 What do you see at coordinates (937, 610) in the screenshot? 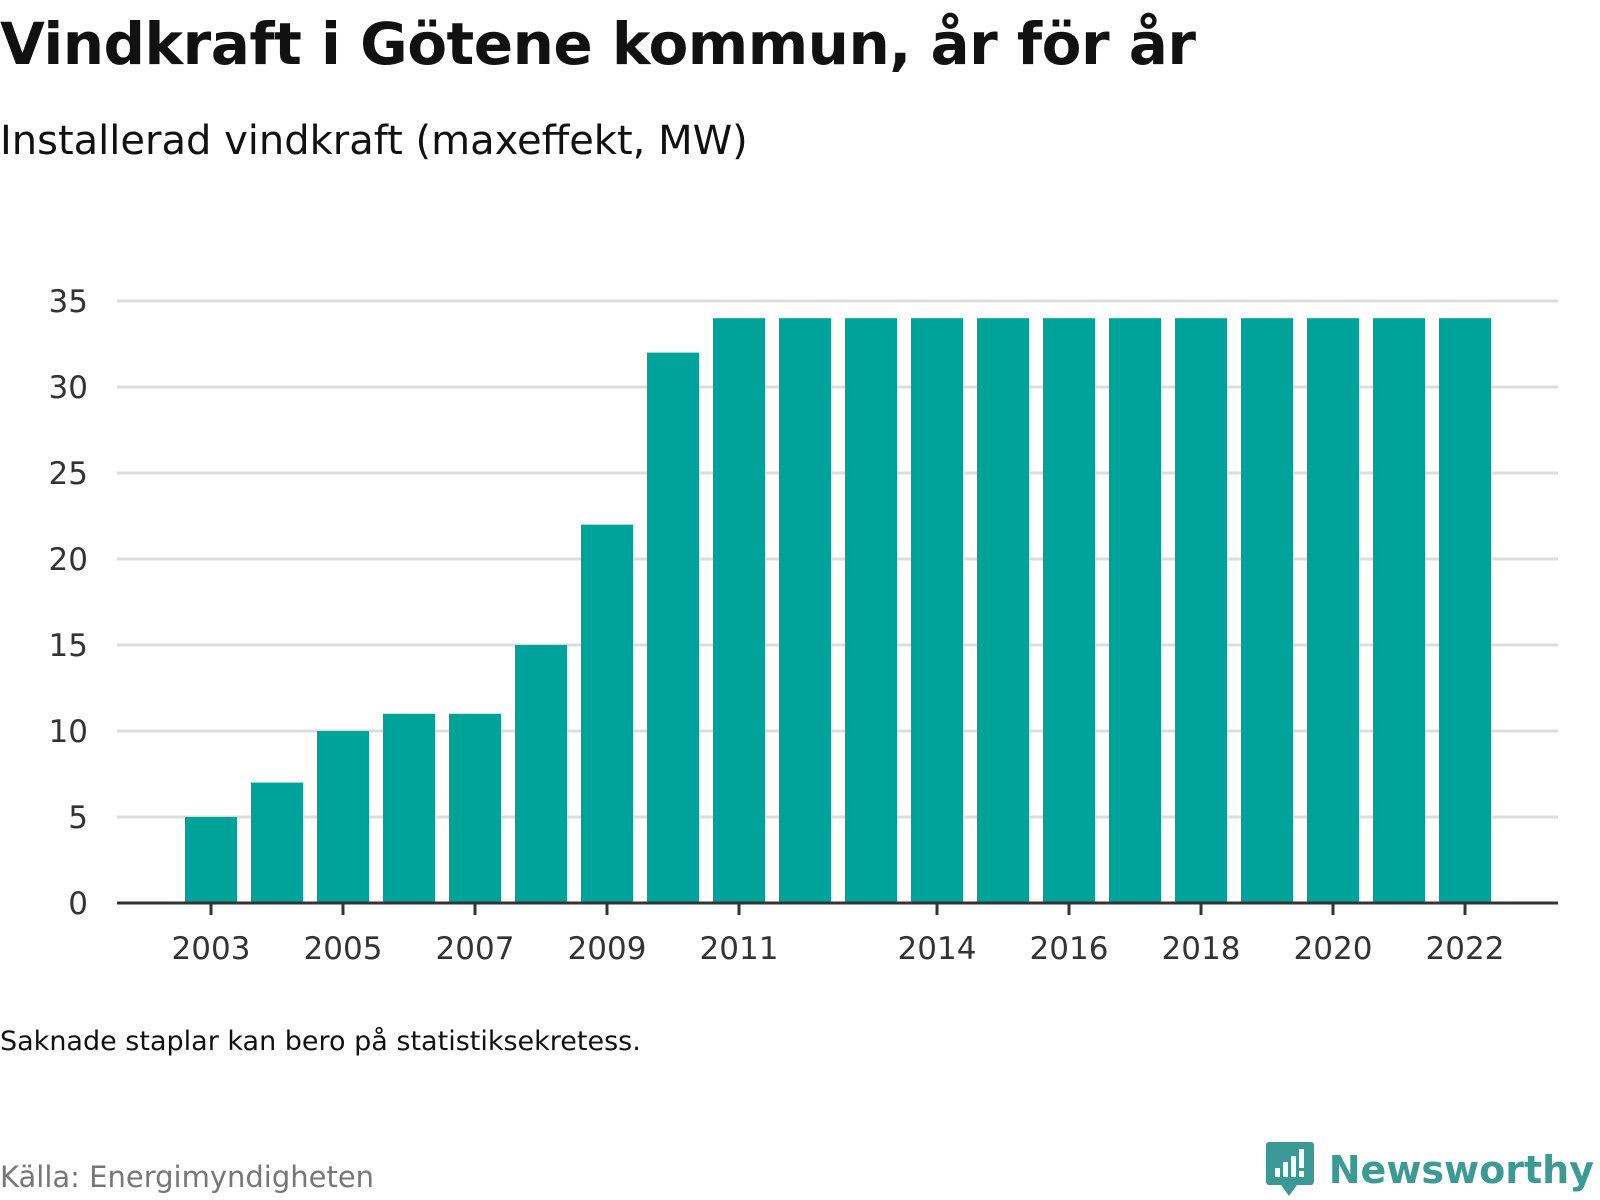
I see `bar-2014` at bounding box center [937, 610].